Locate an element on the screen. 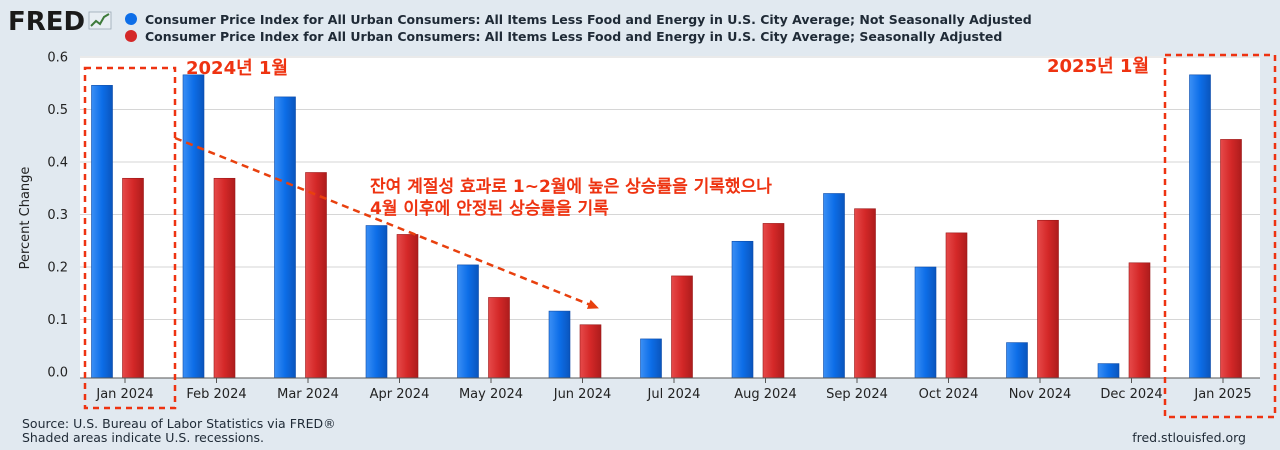  fred-logo: FRED is located at coordinates (60, 22).